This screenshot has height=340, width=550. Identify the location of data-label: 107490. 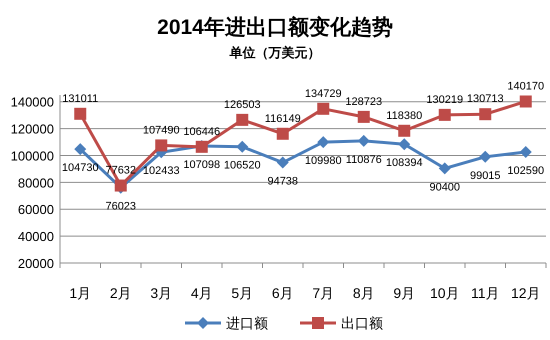
(161, 130).